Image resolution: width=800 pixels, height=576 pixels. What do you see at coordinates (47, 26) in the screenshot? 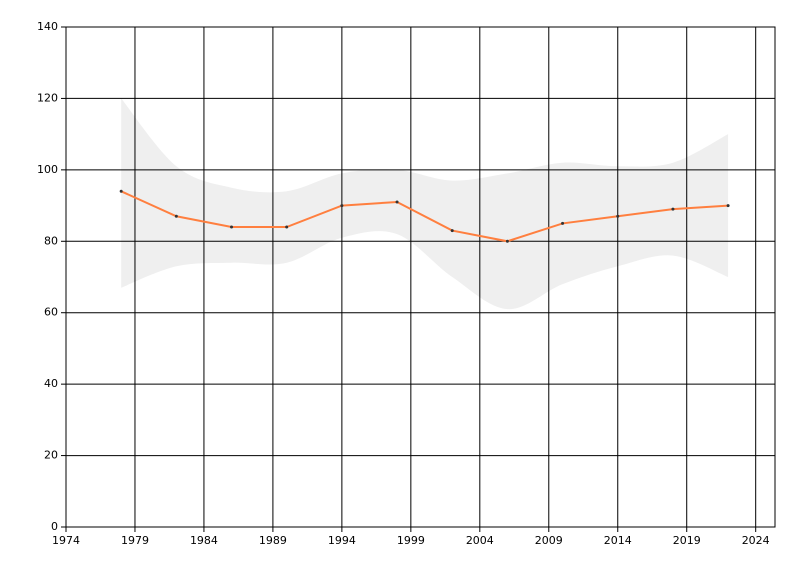
I see `y-tick-label: 140` at bounding box center [47, 26].